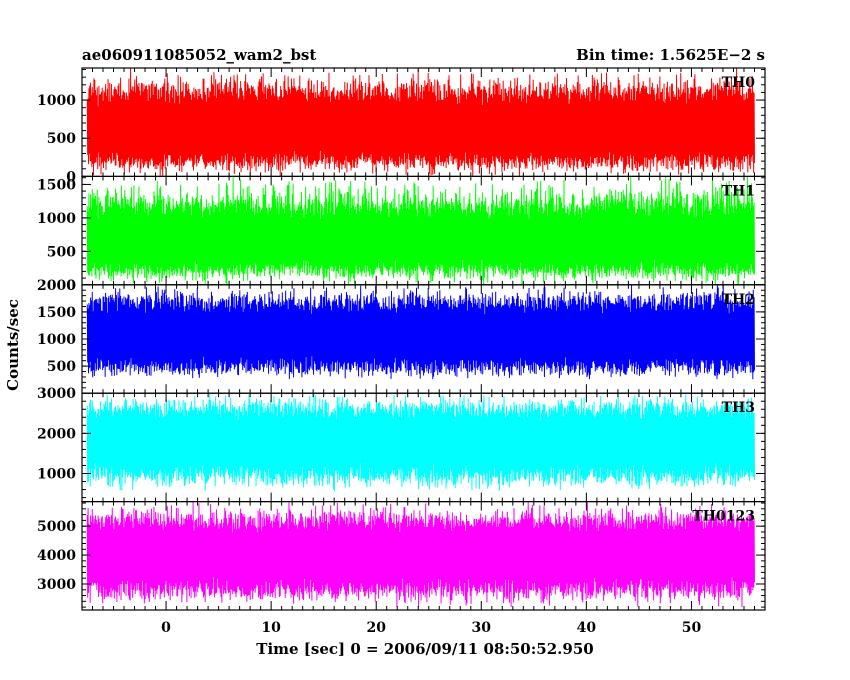 This screenshot has height=680, width=850. I want to click on x-tick-label: 40, so click(587, 628).